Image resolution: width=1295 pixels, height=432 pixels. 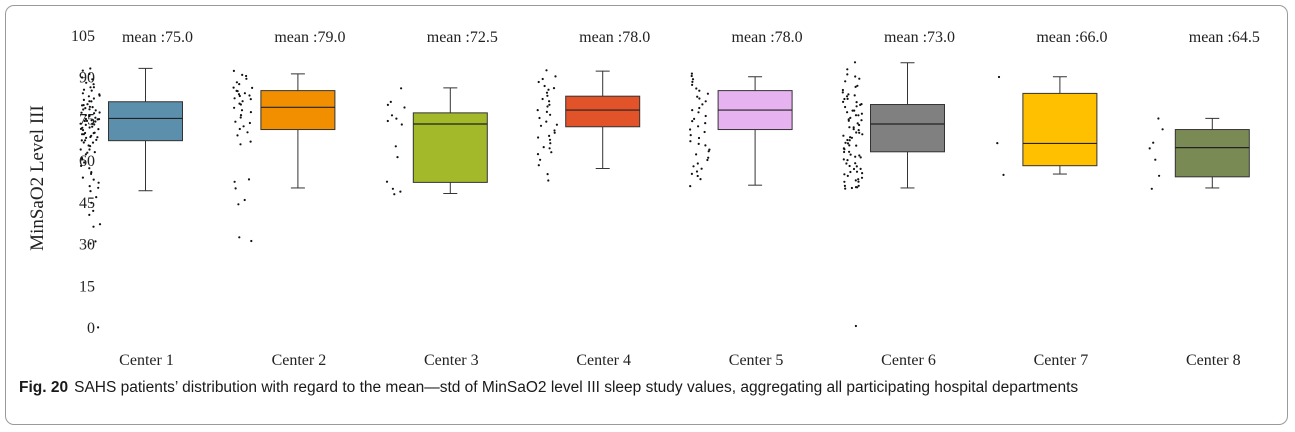 What do you see at coordinates (451, 360) in the screenshot?
I see `category-label: Center 3` at bounding box center [451, 360].